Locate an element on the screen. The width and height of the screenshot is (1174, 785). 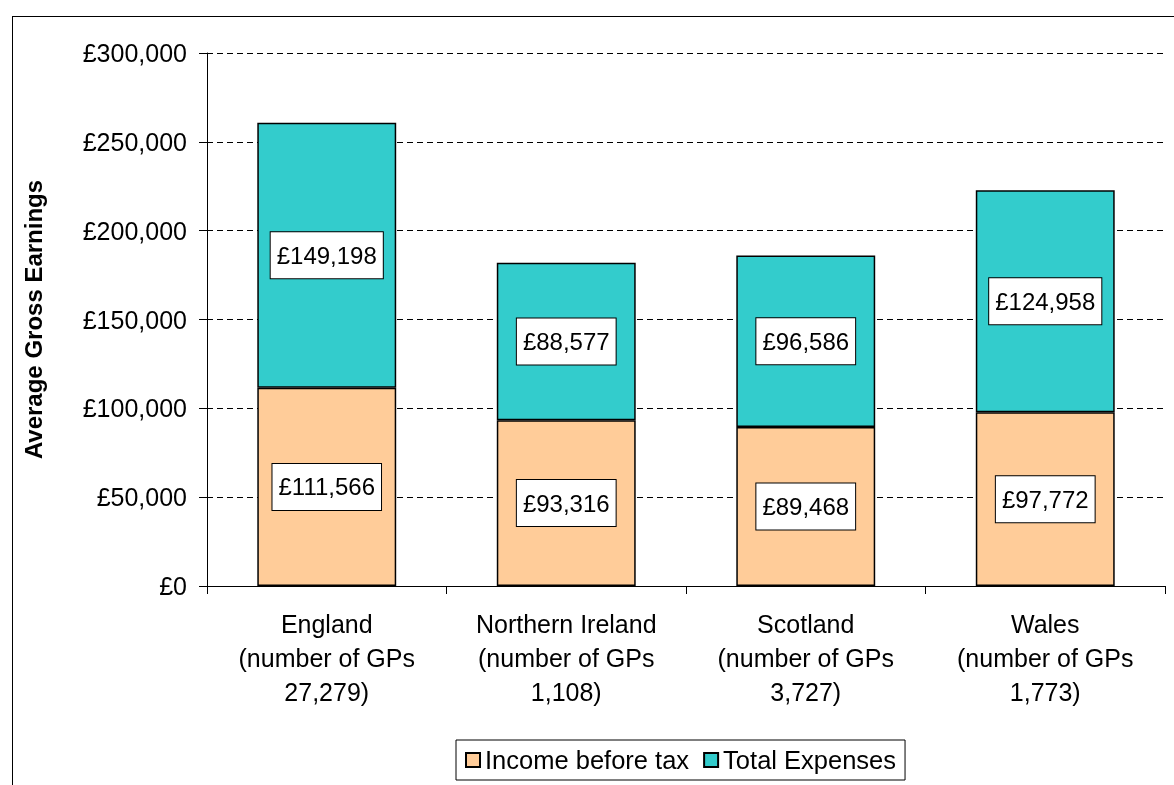
data-label: £111,566 is located at coordinates (327, 487).